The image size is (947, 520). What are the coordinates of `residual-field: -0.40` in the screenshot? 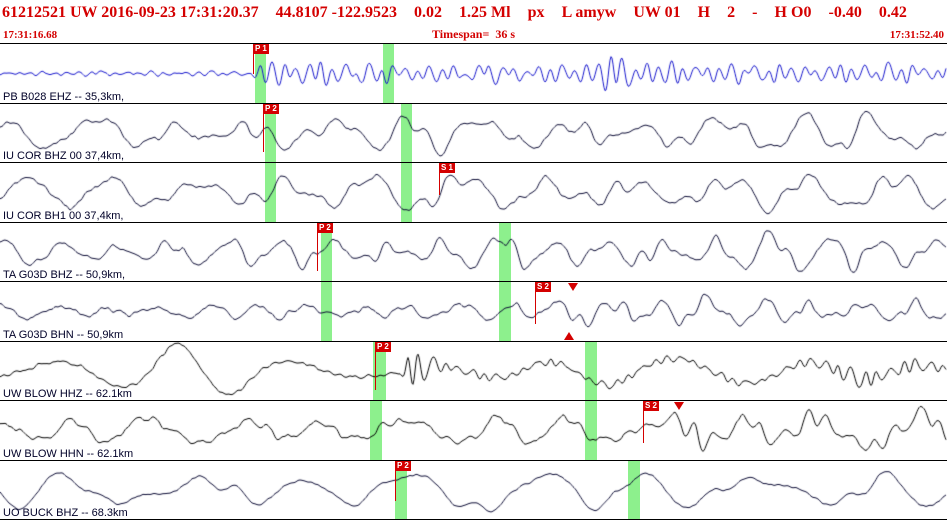 It's located at (845, 12).